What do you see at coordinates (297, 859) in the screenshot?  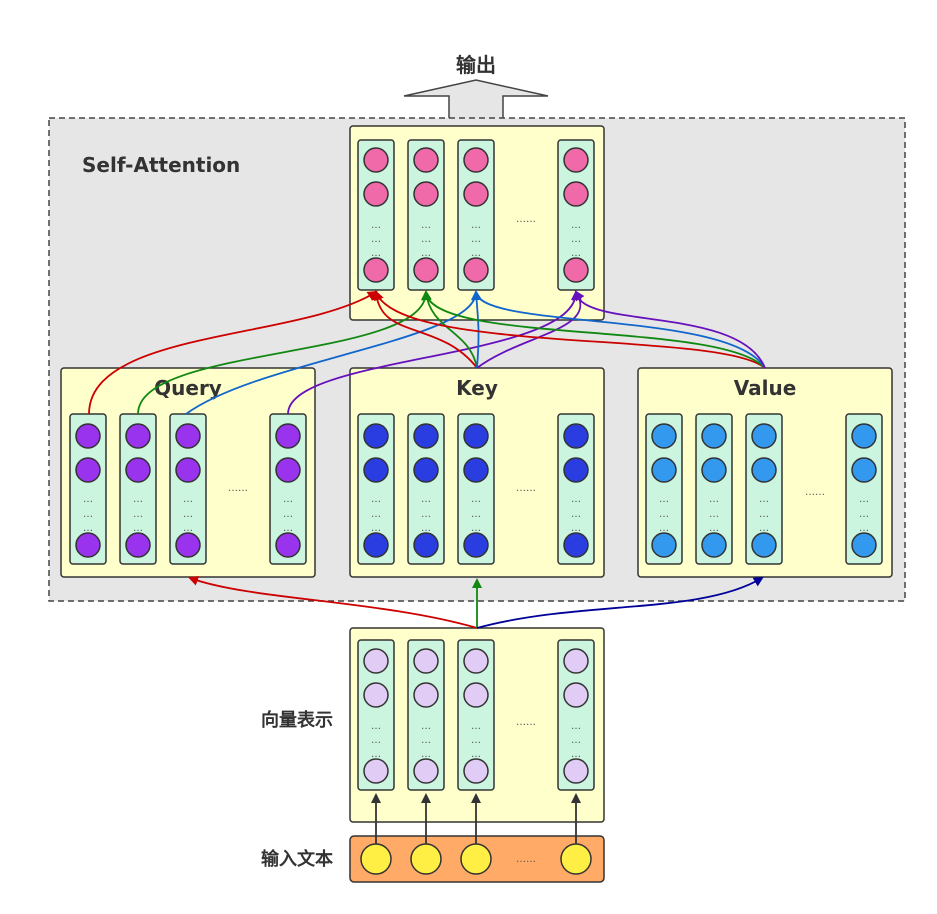 I see `input-label: 输入文本` at bounding box center [297, 859].